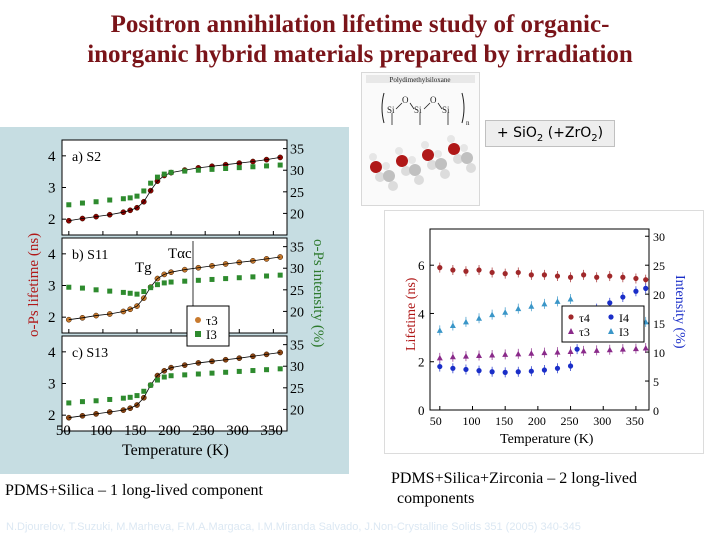 Image resolution: width=720 pixels, height=540 pixels. What do you see at coordinates (540, 138) in the screenshot?
I see `additive-sub-1: 2` at bounding box center [540, 138].